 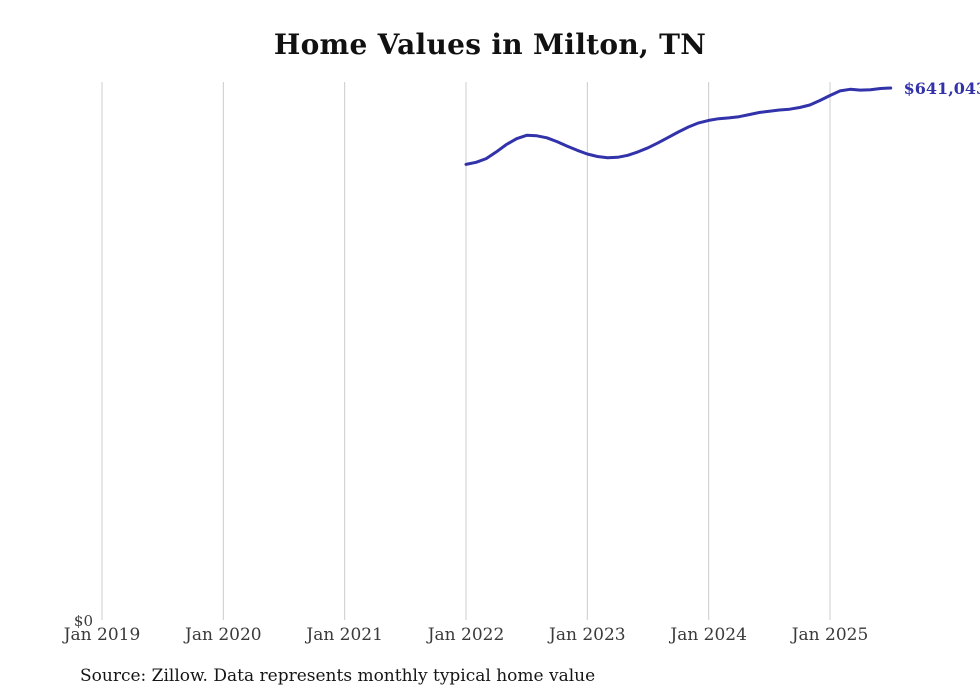 I want to click on x-tick-label: Jan 2022, so click(x=465, y=635).